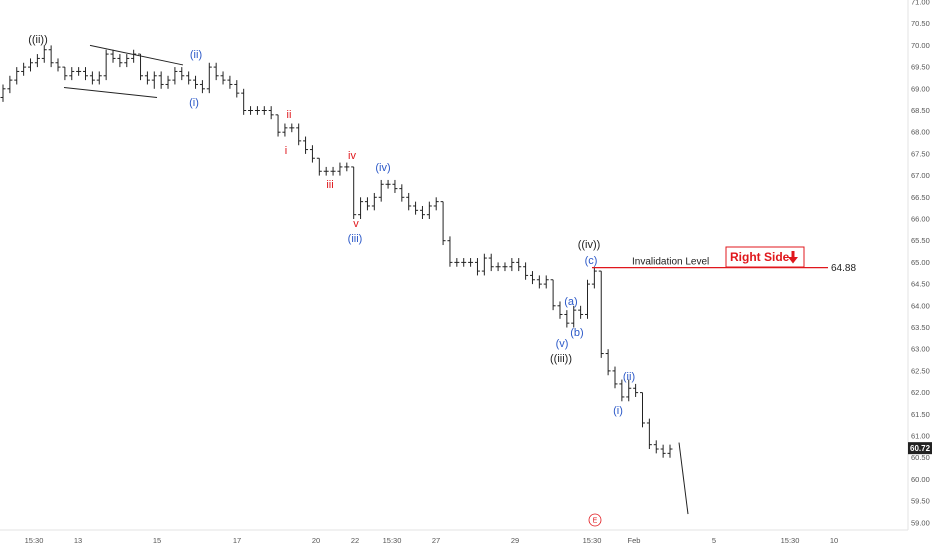 The width and height of the screenshot is (932, 550). I want to click on projection-line, so click(683, 478).